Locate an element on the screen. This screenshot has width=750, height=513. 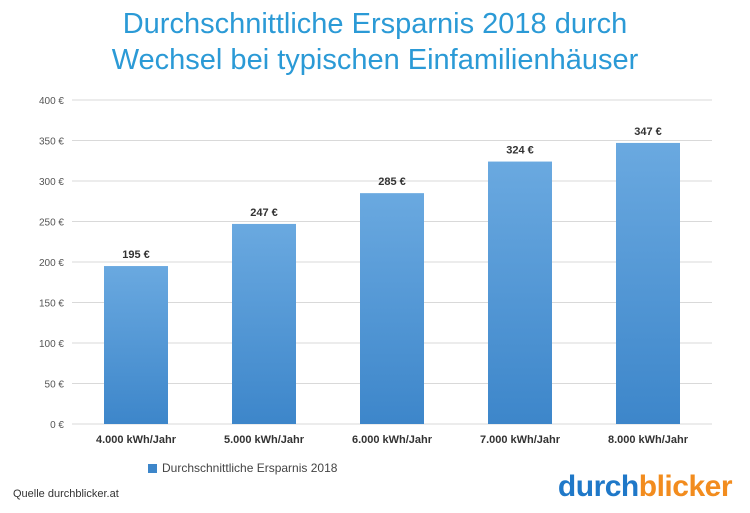
bar-value-label: 195 € is located at coordinates (136, 255).